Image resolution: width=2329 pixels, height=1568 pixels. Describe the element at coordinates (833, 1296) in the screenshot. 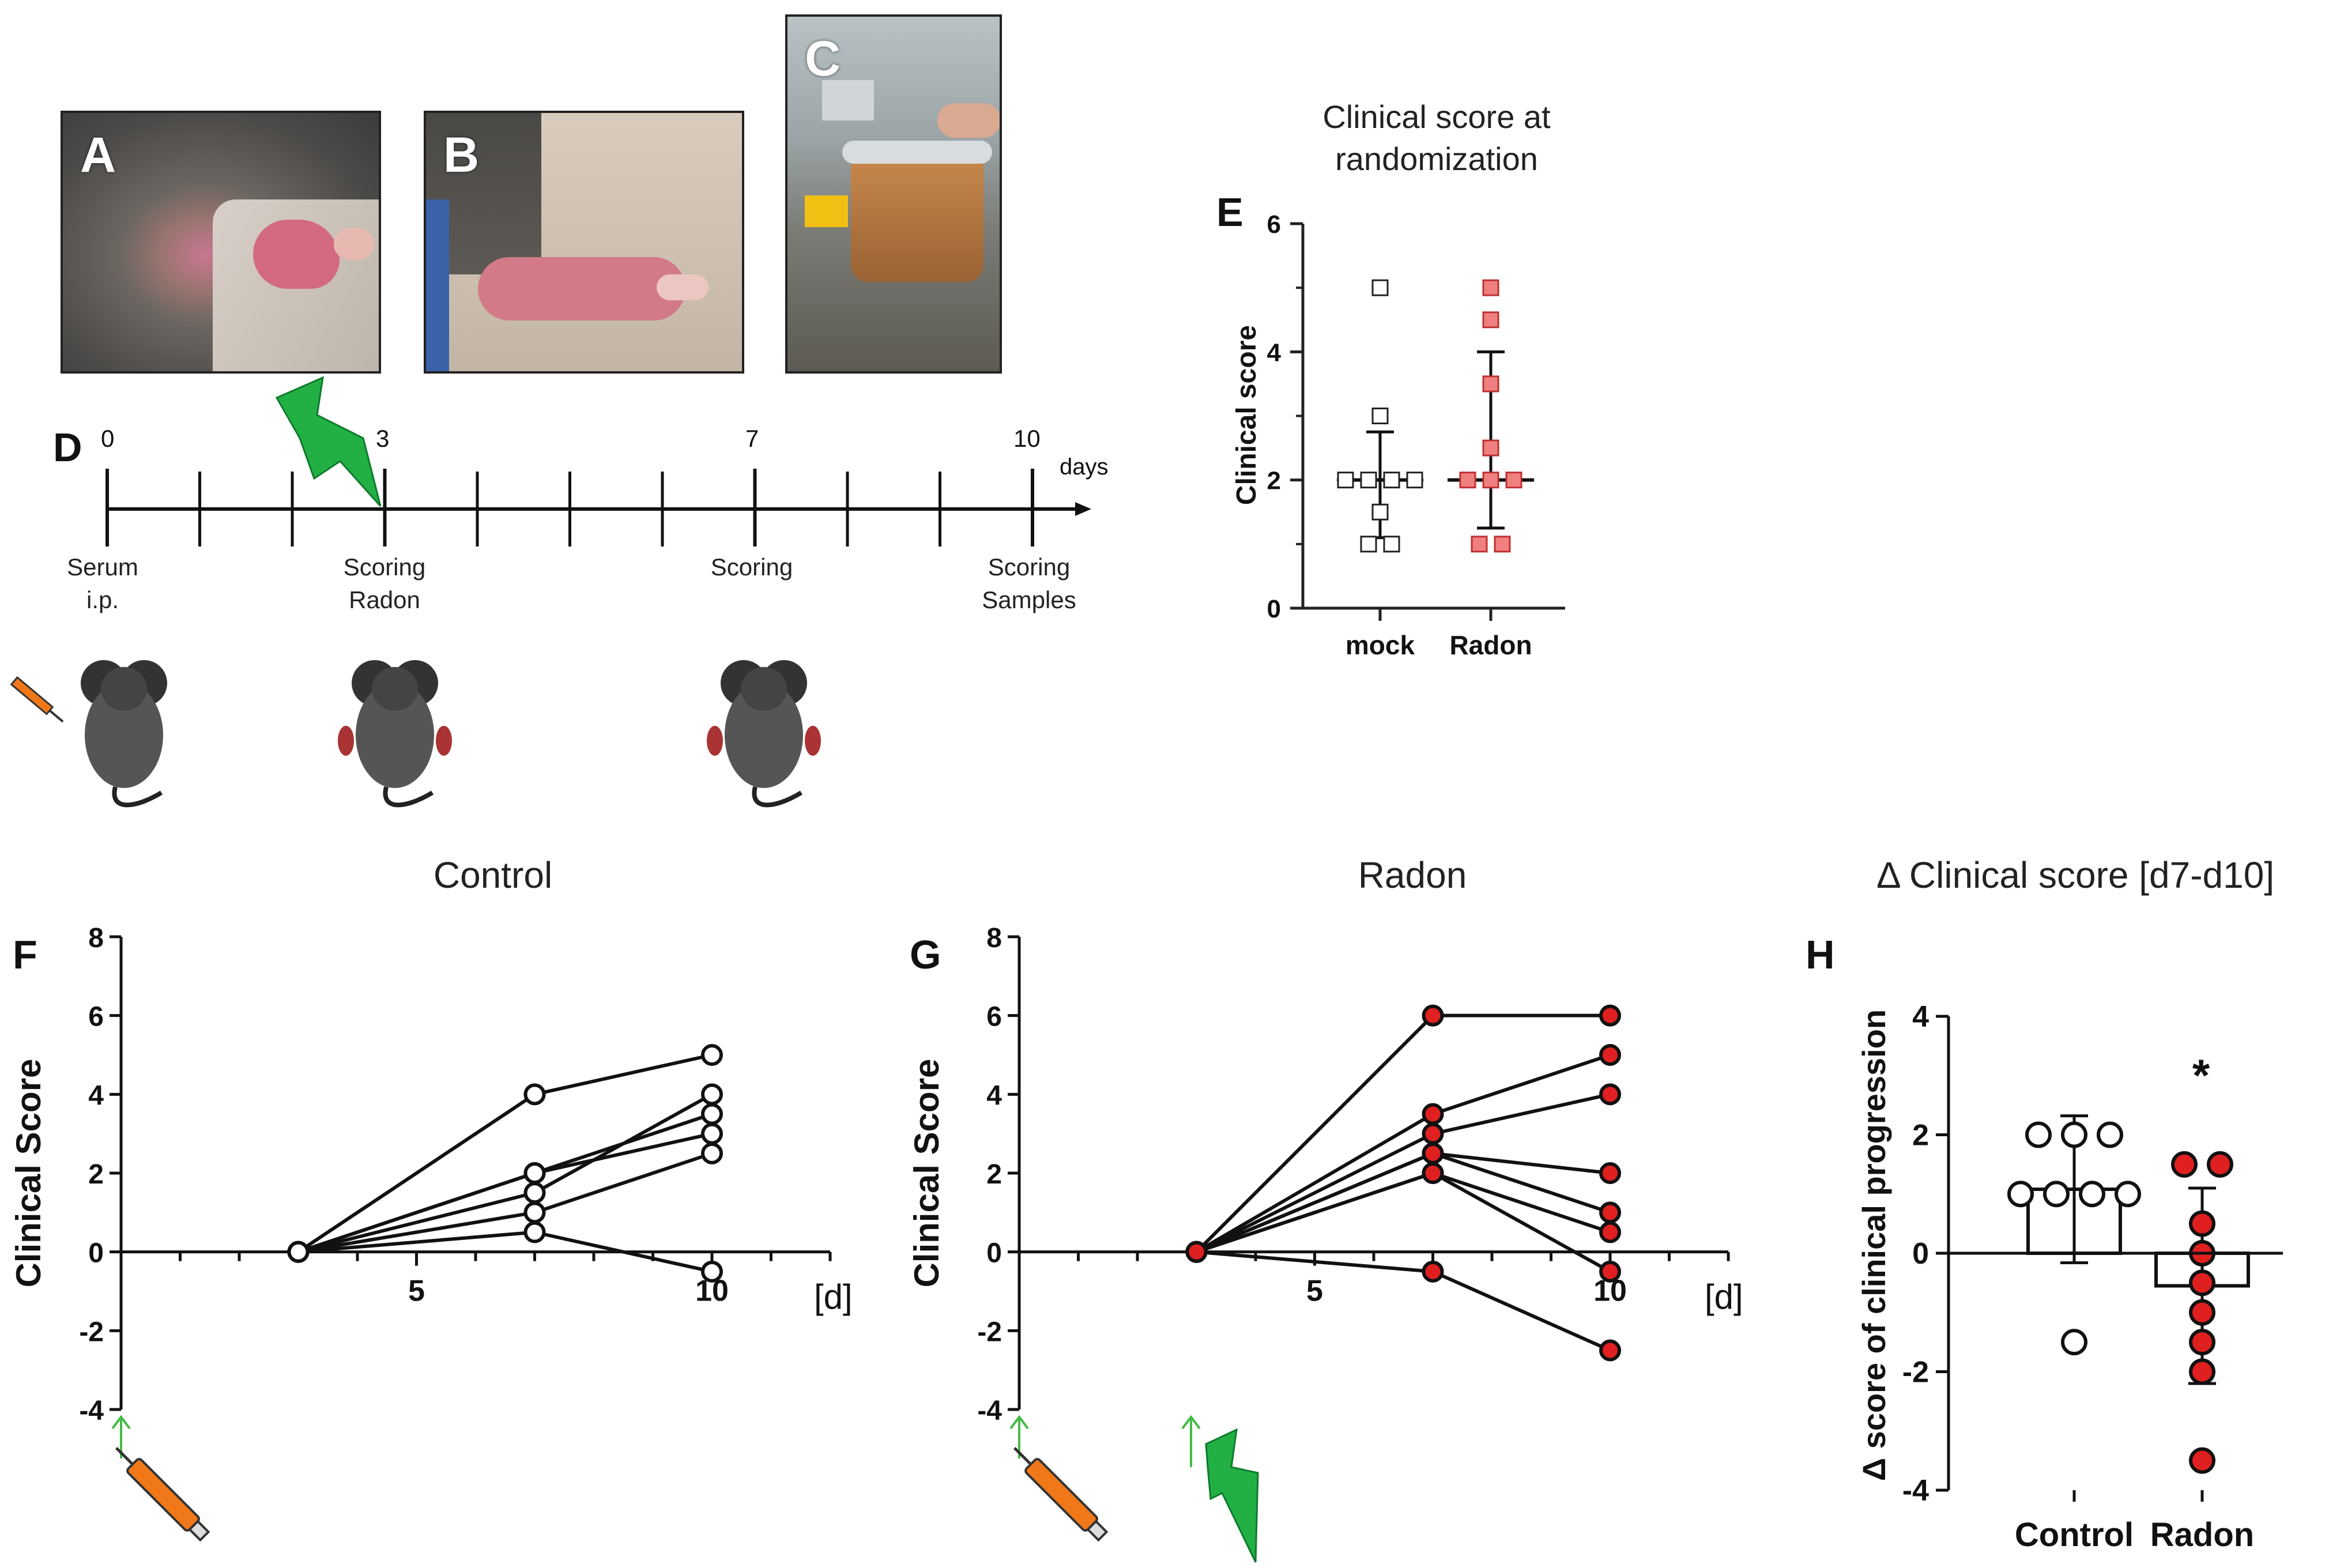

I see `chart-f-xlabel: [d]` at that location.